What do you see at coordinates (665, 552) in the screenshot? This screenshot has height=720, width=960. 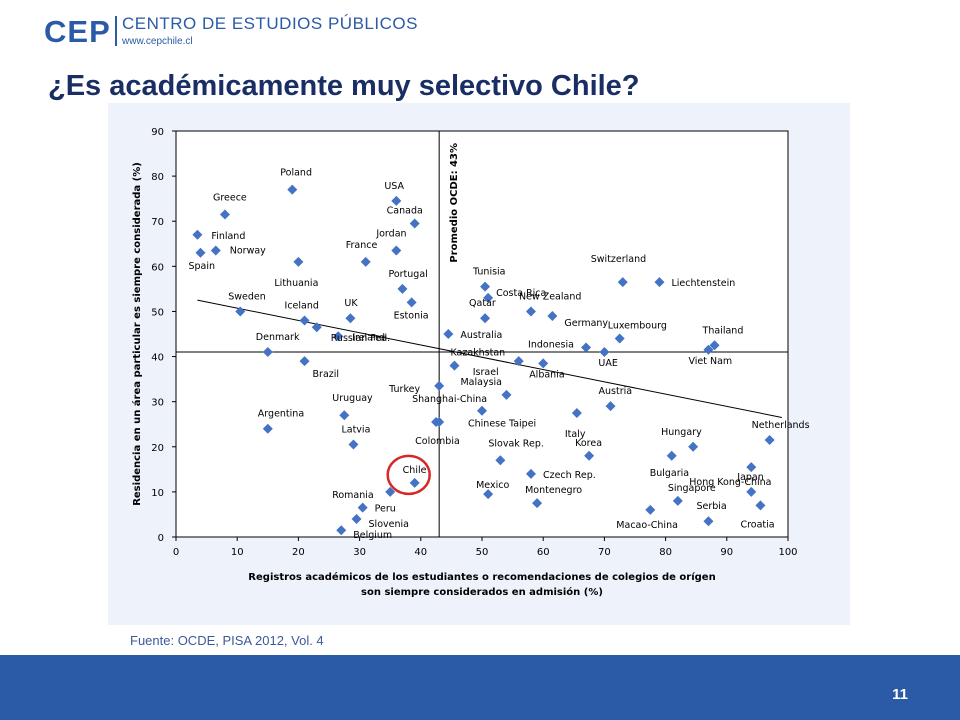 I see `x-tick-label: 80` at bounding box center [665, 552].